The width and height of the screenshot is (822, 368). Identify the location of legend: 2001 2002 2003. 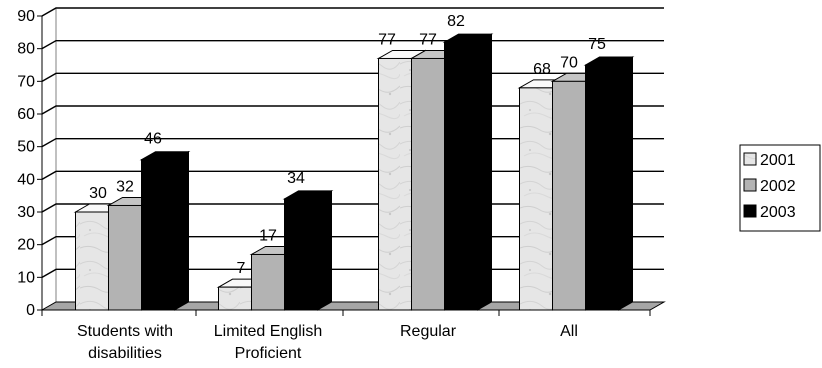
(780, 188).